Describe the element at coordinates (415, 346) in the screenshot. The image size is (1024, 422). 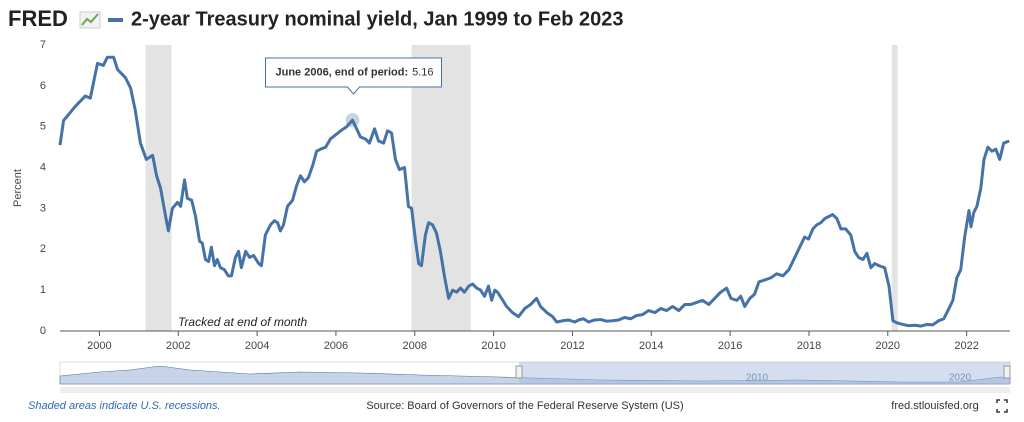
I see `x-tick-label: 2008` at that location.